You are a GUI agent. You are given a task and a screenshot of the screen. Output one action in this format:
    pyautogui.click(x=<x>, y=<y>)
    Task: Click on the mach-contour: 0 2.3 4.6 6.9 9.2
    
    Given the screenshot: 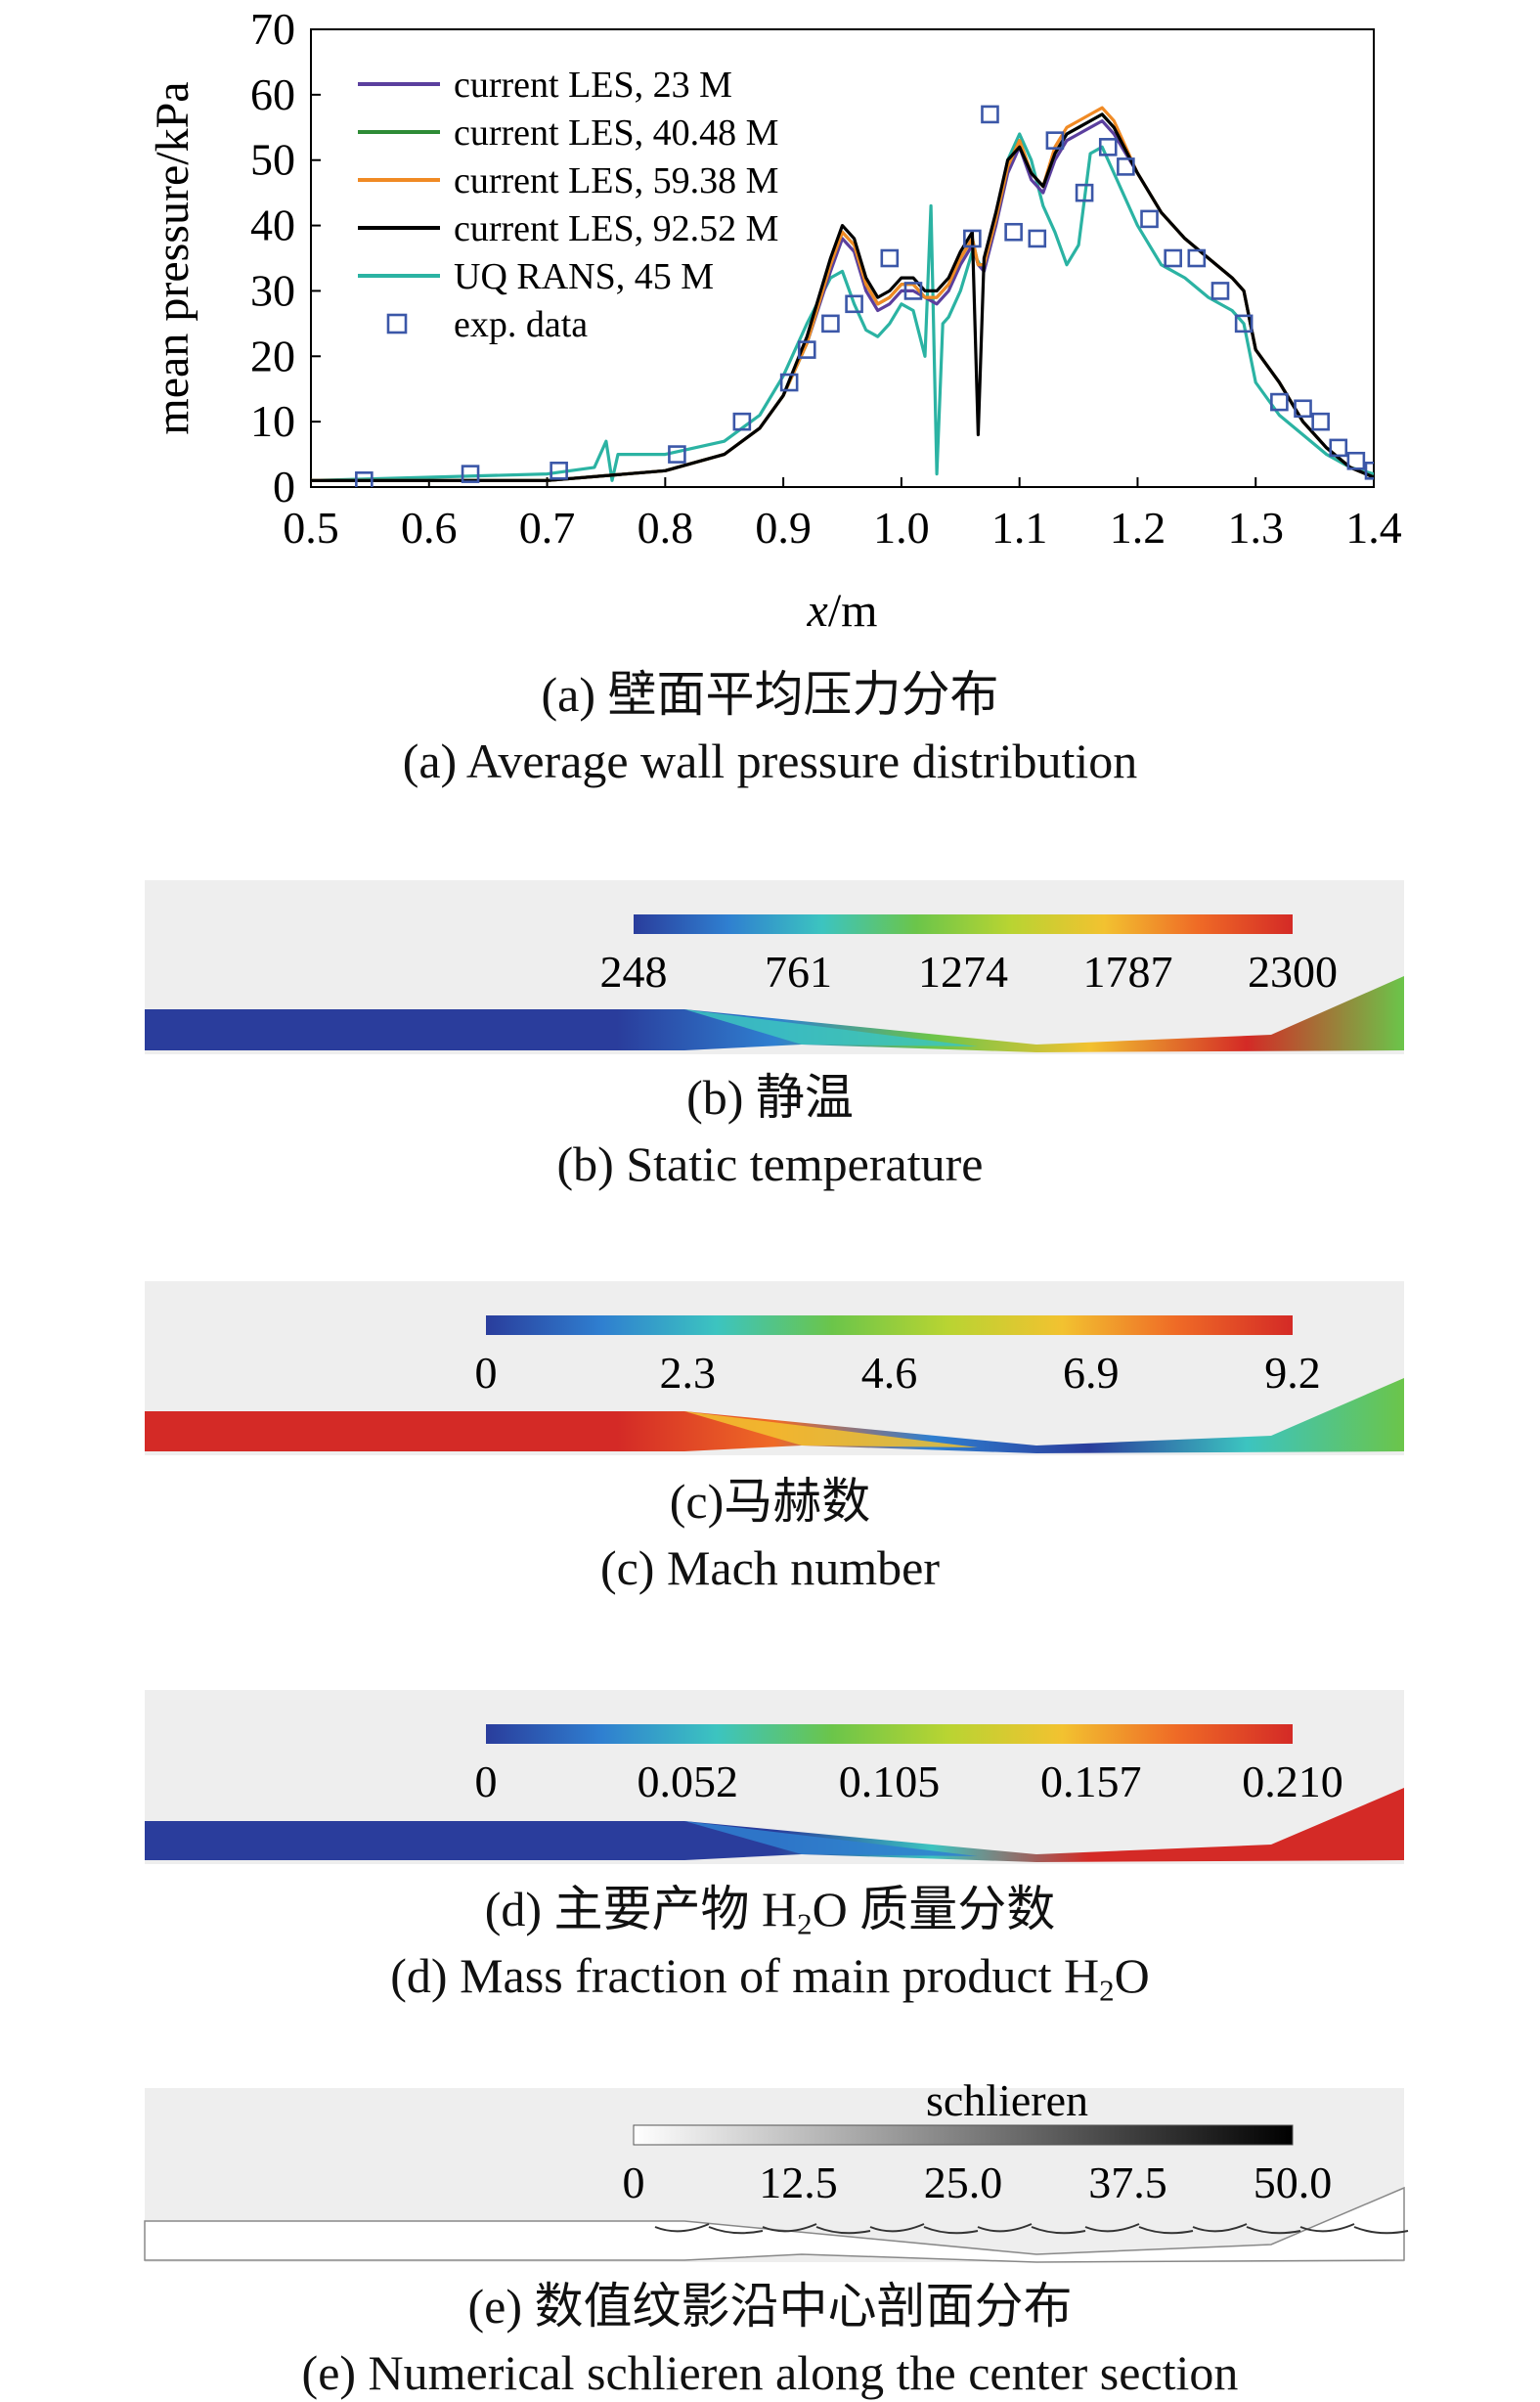 What is the action you would take?
    pyautogui.click(x=774, y=1368)
    